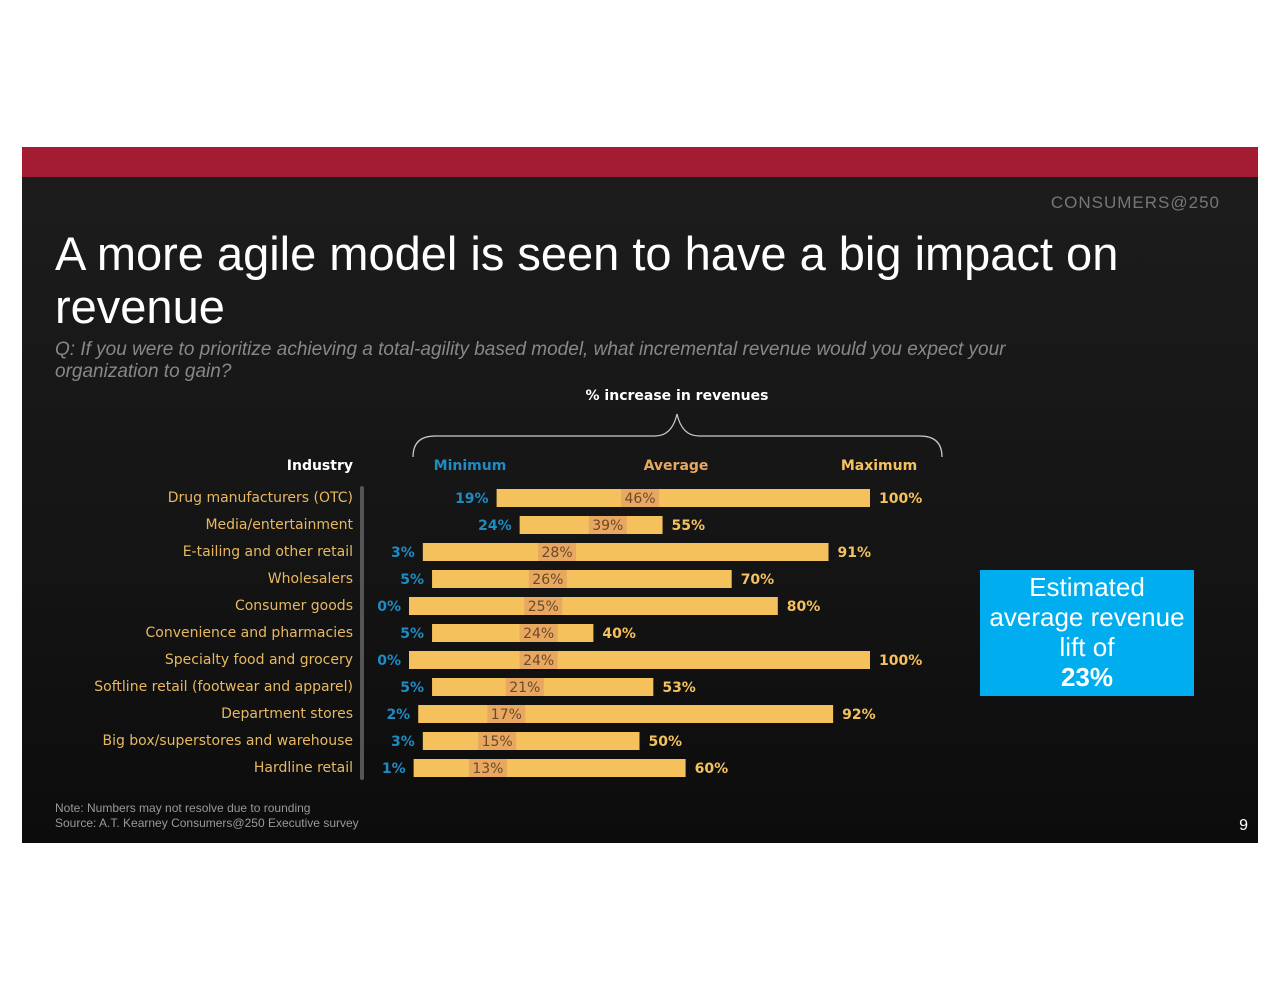 The width and height of the screenshot is (1280, 990). What do you see at coordinates (394, 769) in the screenshot?
I see `minimum-label: 1%` at bounding box center [394, 769].